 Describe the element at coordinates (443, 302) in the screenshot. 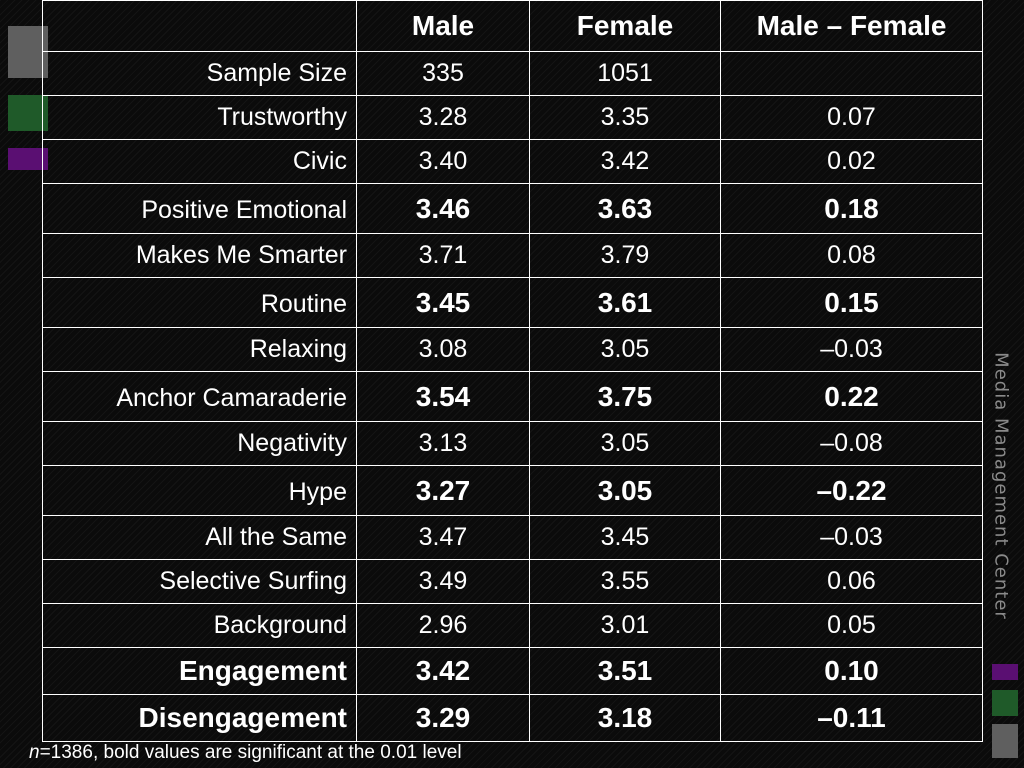

I see `male-value: 3.45` at that location.